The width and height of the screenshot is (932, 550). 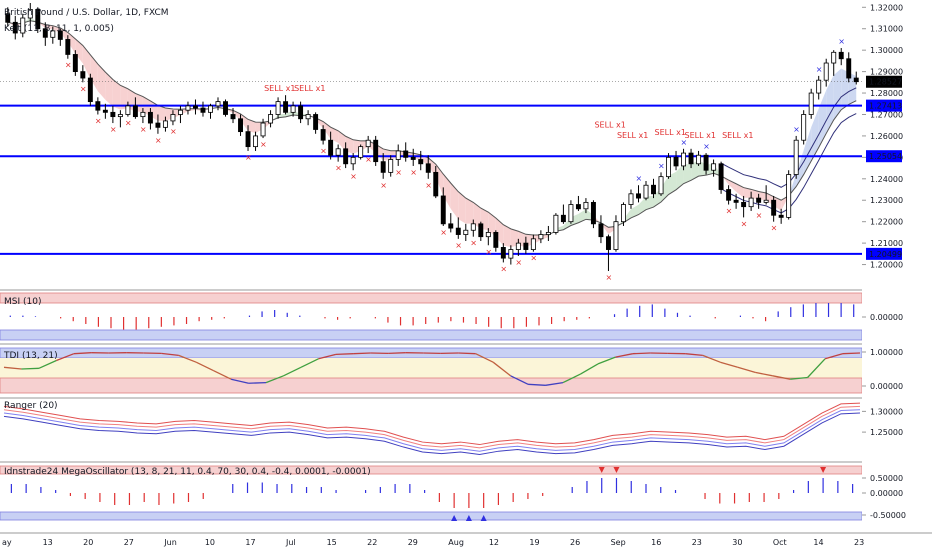 What do you see at coordinates (431, 516) in the screenshot?
I see `mega-lower-band` at bounding box center [431, 516].